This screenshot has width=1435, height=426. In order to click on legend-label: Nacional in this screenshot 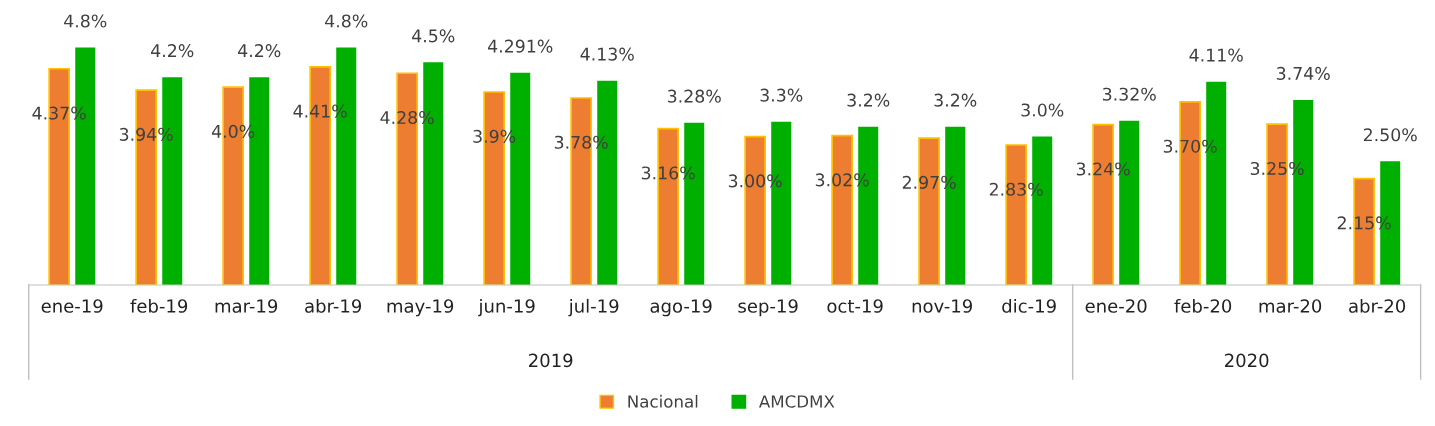, I will do `click(663, 401)`.